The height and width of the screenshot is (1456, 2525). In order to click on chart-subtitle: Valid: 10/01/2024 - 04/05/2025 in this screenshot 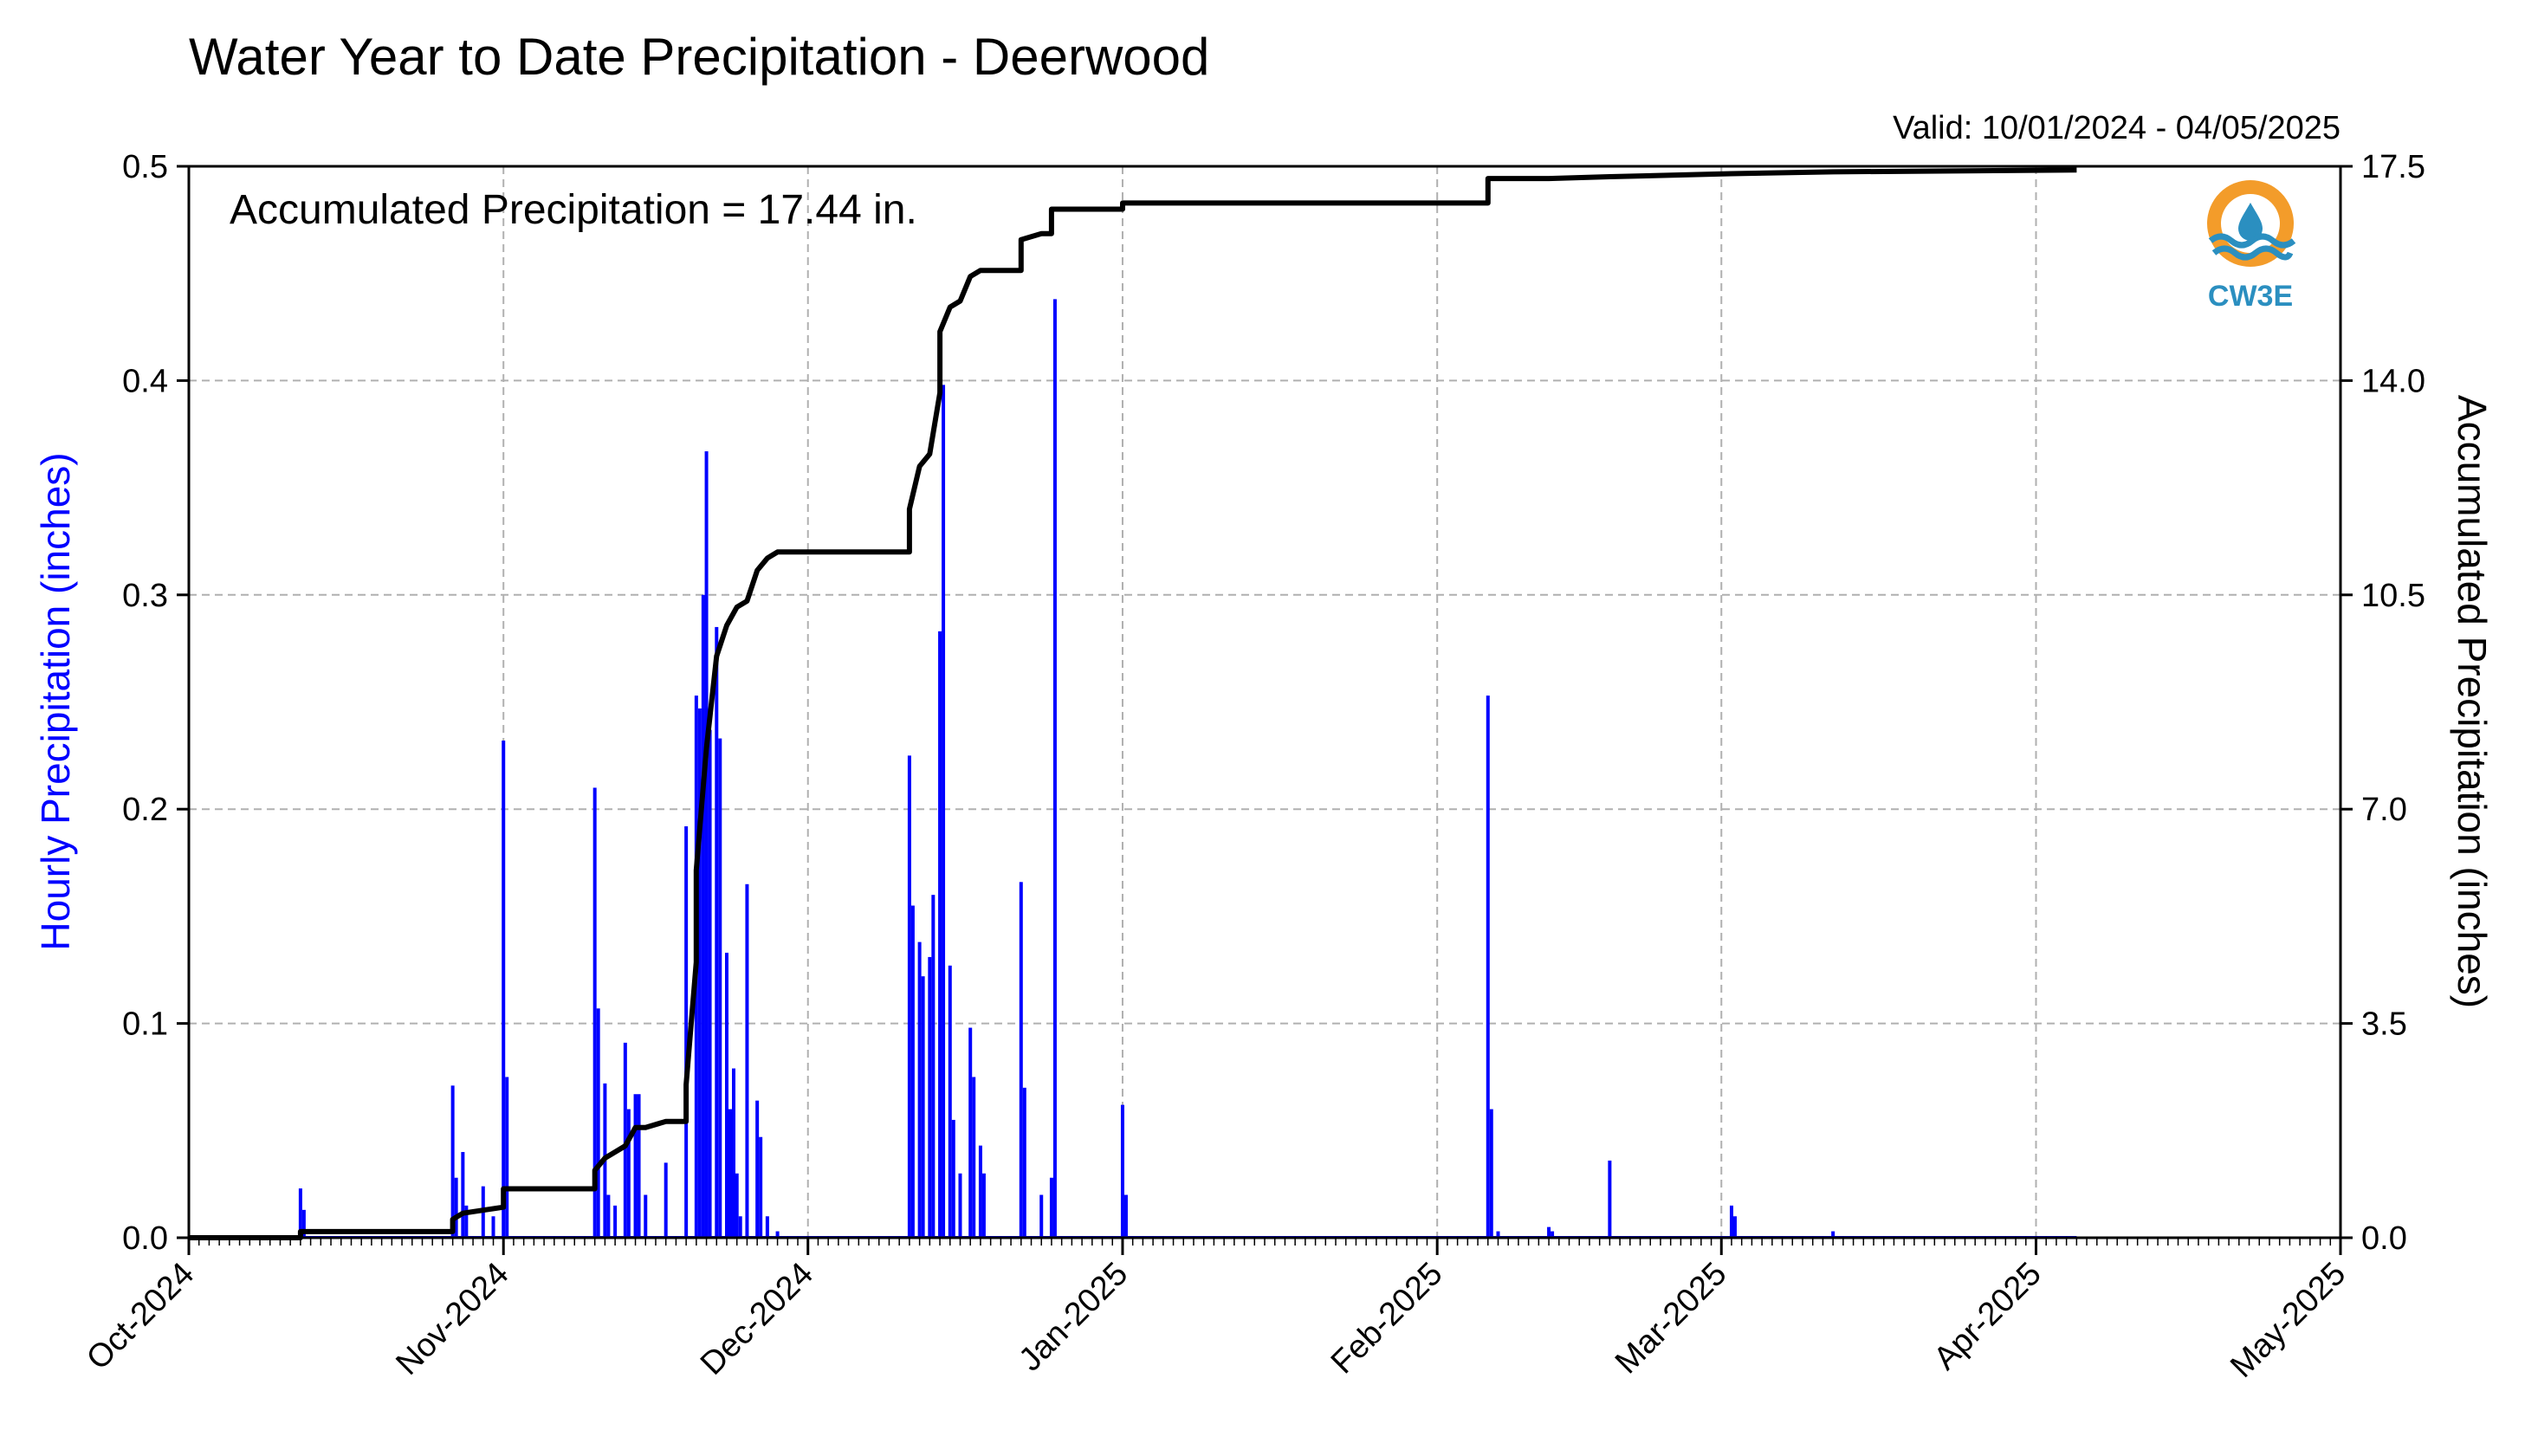, I will do `click(2116, 128)`.